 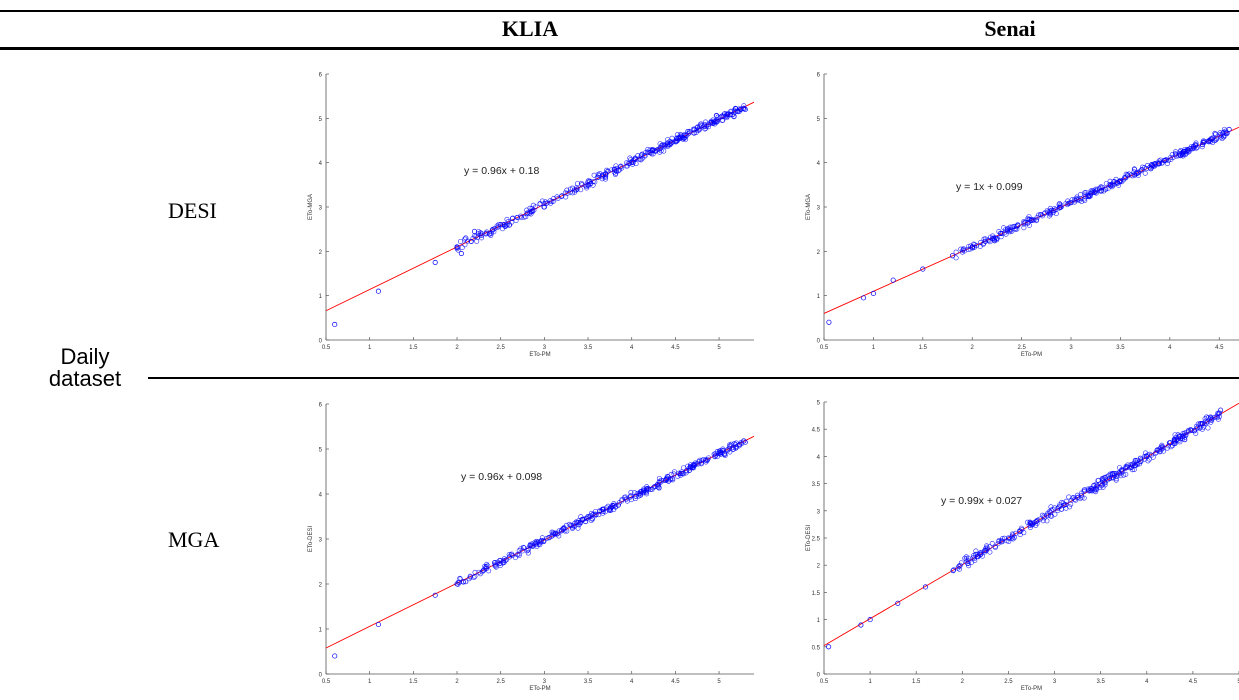 I want to click on y-tick-label: 4, so click(x=819, y=164).